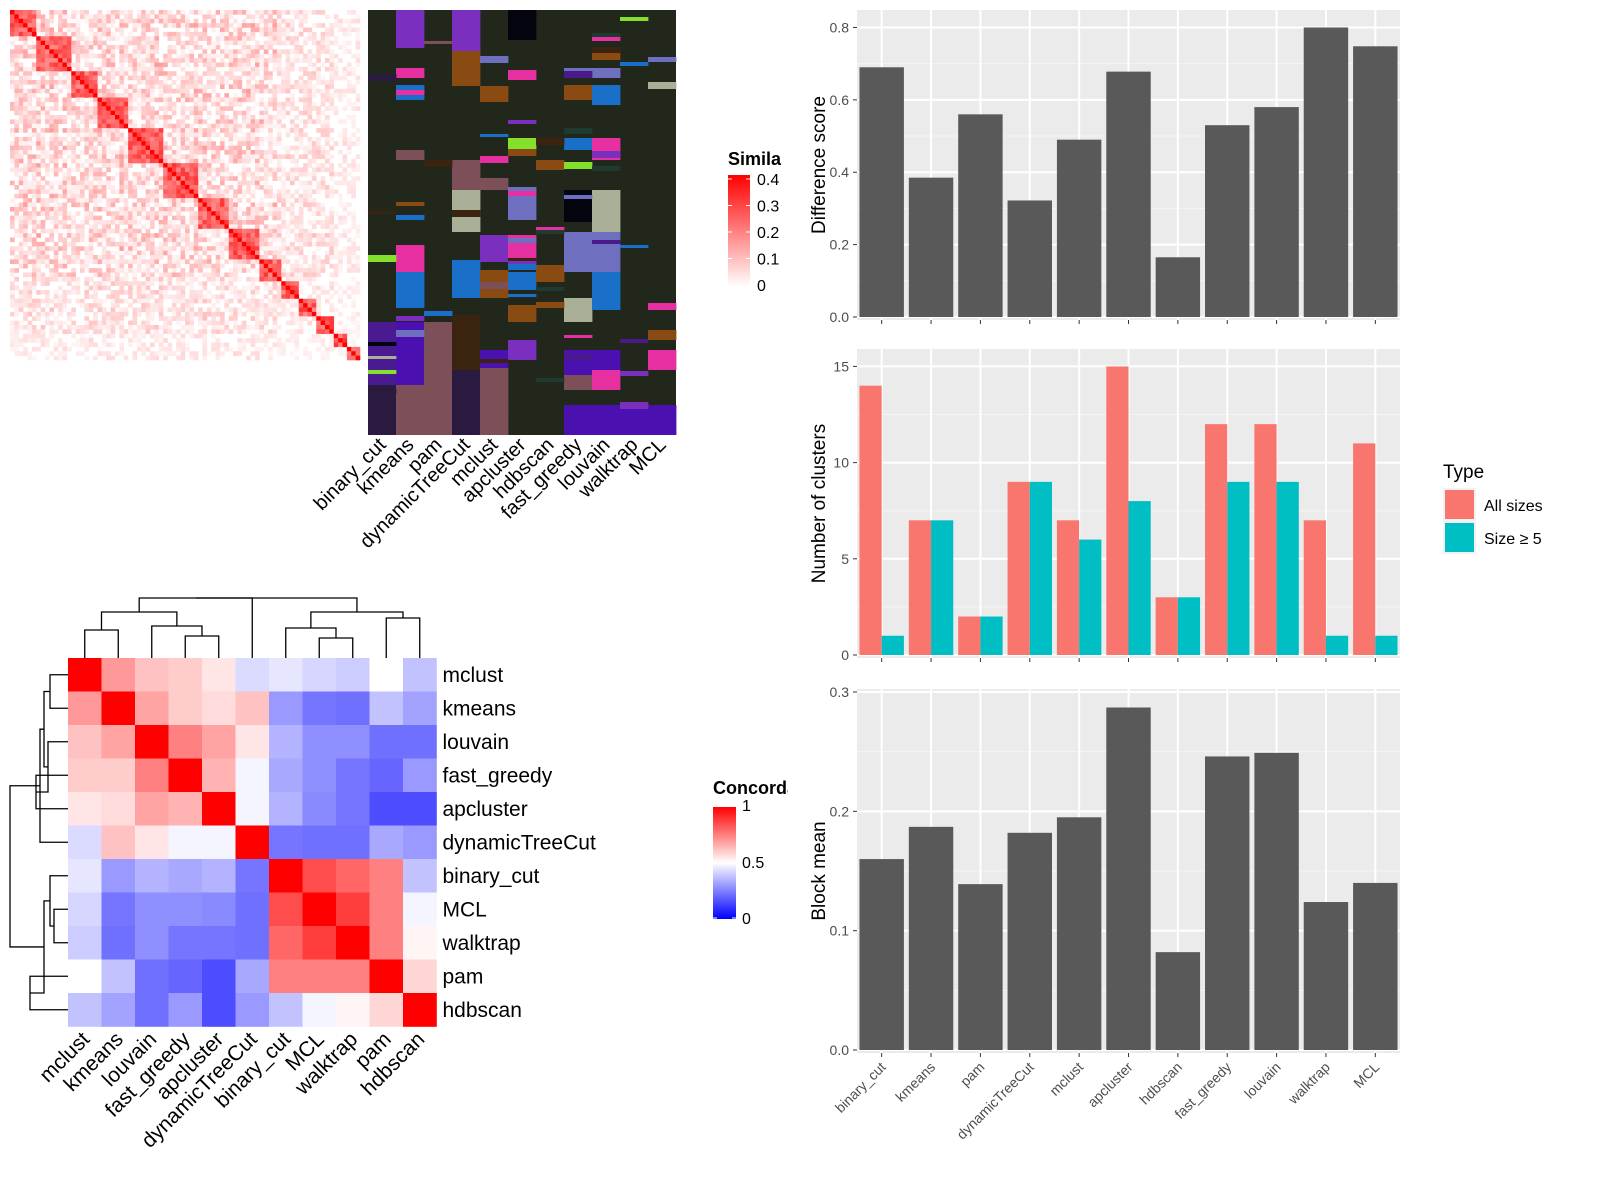  What do you see at coordinates (252, 842) in the screenshot?
I see `concordance-heatmap` at bounding box center [252, 842].